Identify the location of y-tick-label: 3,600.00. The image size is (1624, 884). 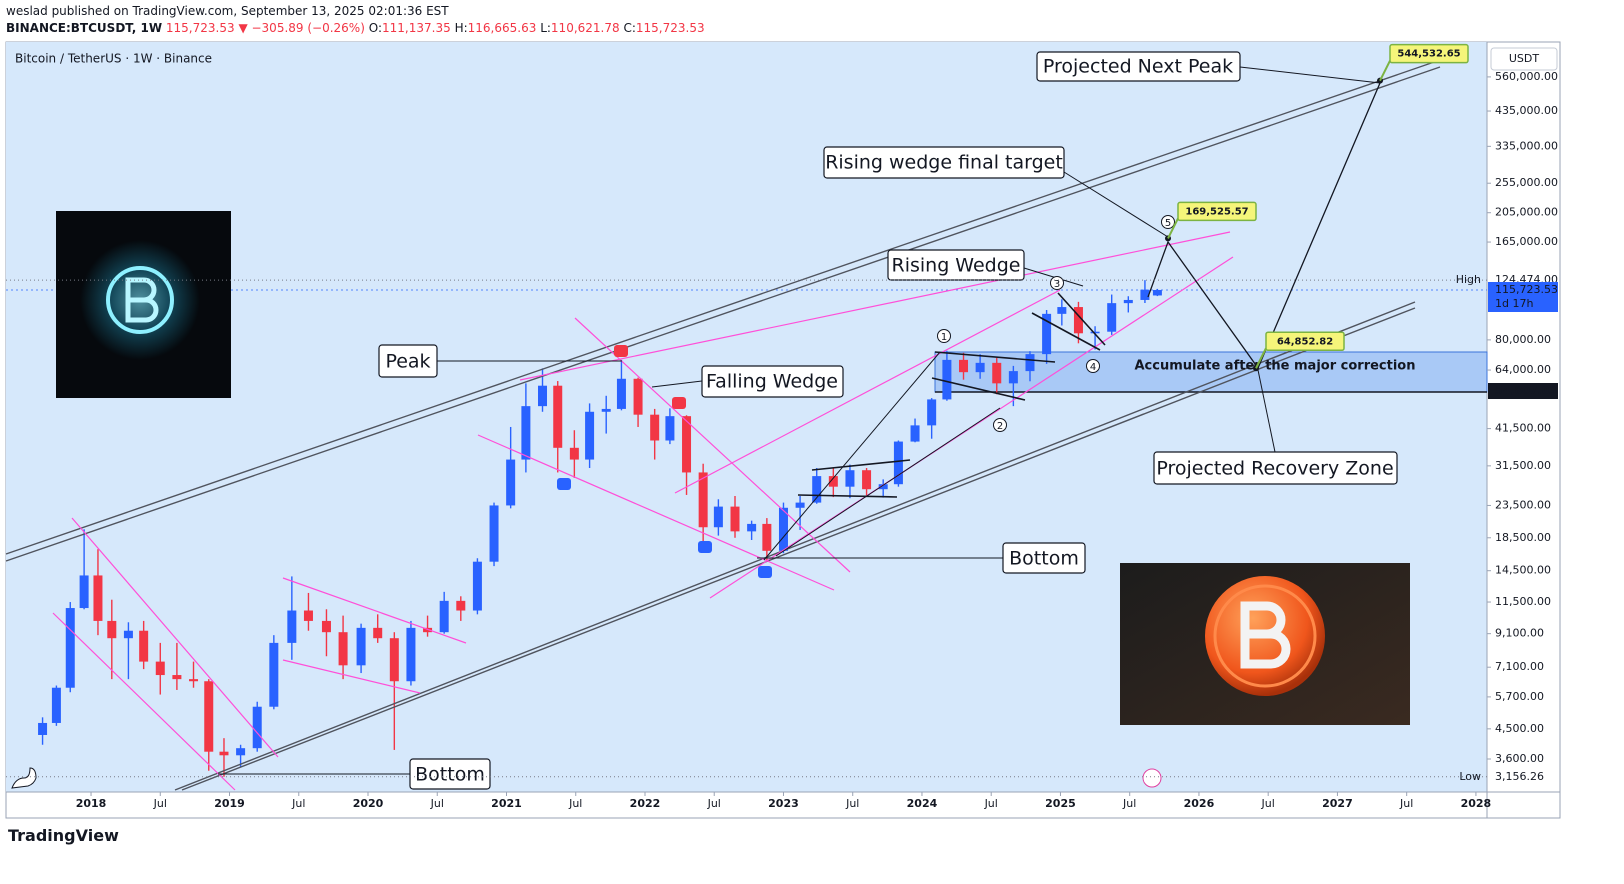
(1519, 758).